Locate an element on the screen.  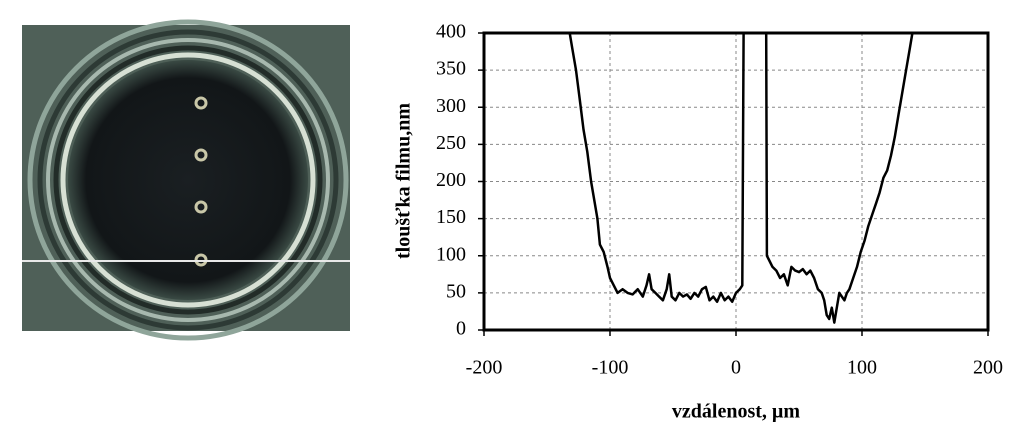
y-tick-label: 100 is located at coordinates (451, 254).